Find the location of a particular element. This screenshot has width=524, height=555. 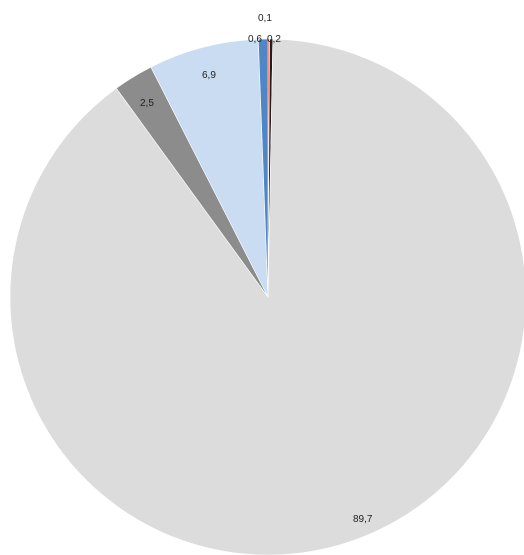

data-label-0-2: 0,2 is located at coordinates (274, 39).